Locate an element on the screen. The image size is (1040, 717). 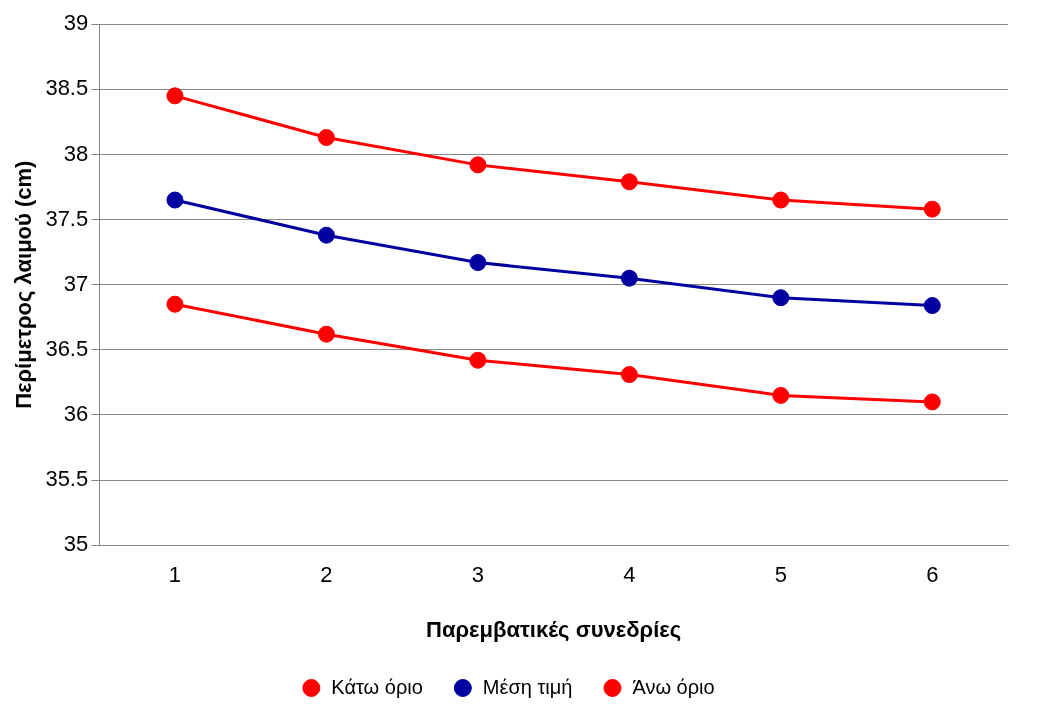
y-tick-label: 37.5 is located at coordinates (67, 218).